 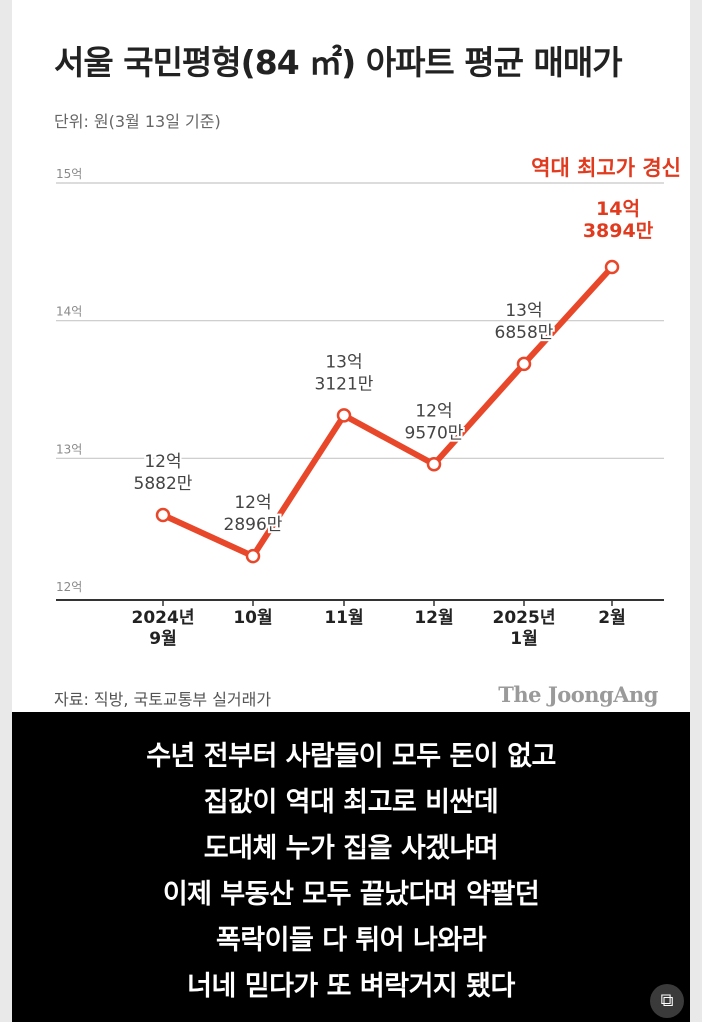 What do you see at coordinates (69, 449) in the screenshot?
I see `y-tick-label: 13억` at bounding box center [69, 449].